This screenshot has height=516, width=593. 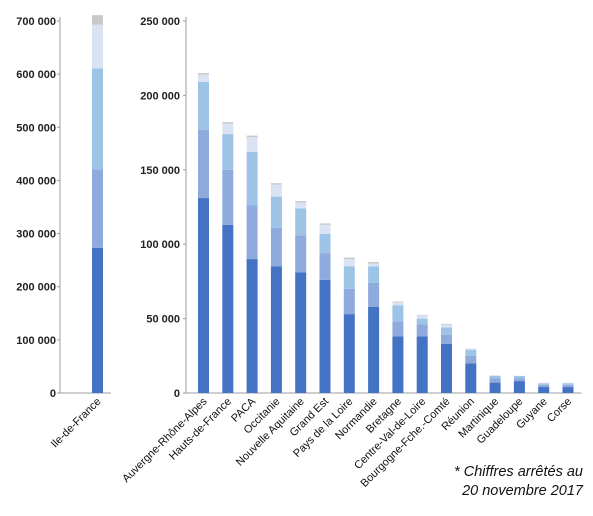 What do you see at coordinates (518, 482) in the screenshot?
I see `footnote: * Chiffres arrêtés au 20 novembre 2017` at bounding box center [518, 482].